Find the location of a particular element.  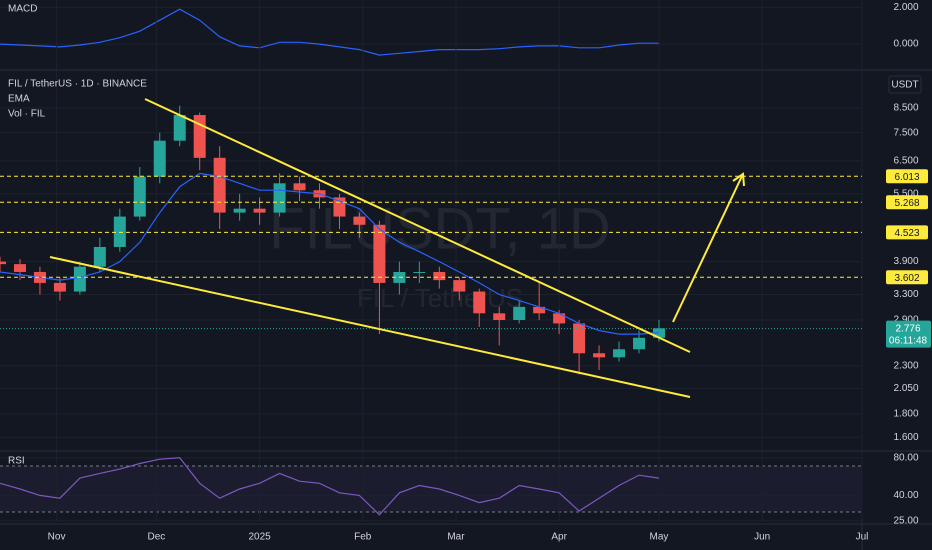

chart-title: FIL / TetherUS · 1D · BINANCE is located at coordinates (77, 84).